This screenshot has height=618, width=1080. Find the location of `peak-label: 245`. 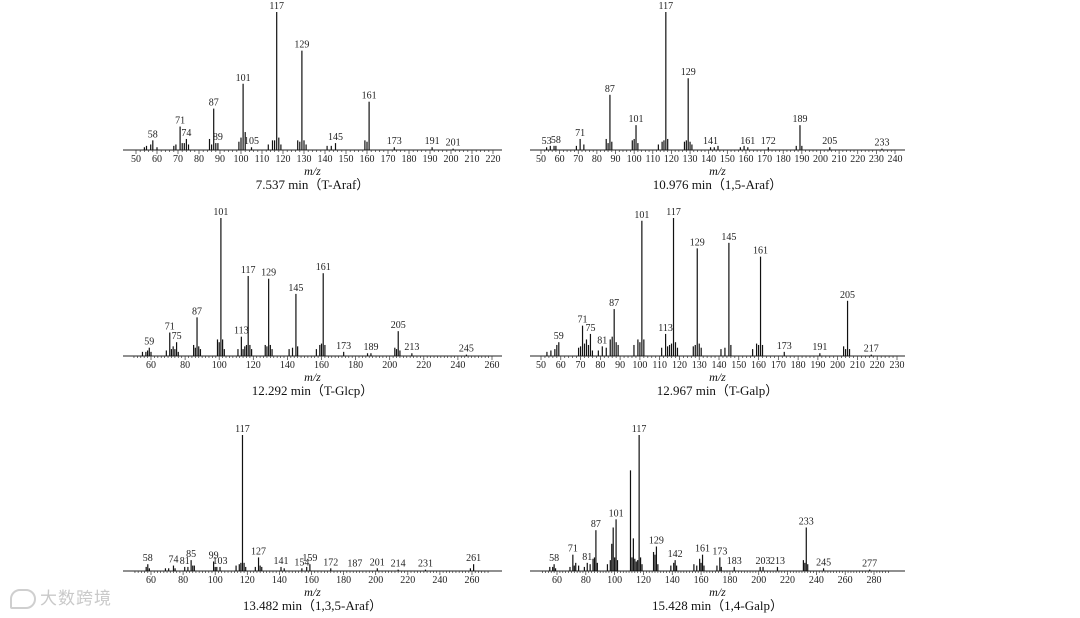

peak-label: 245 is located at coordinates (466, 349).